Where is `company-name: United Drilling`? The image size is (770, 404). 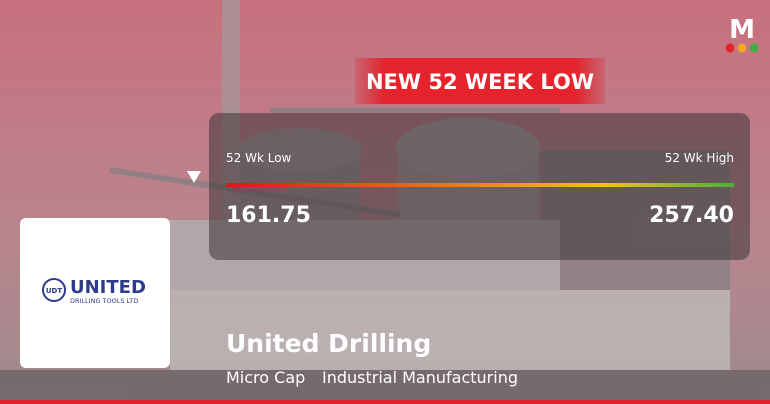
company-name: United Drilling is located at coordinates (328, 343).